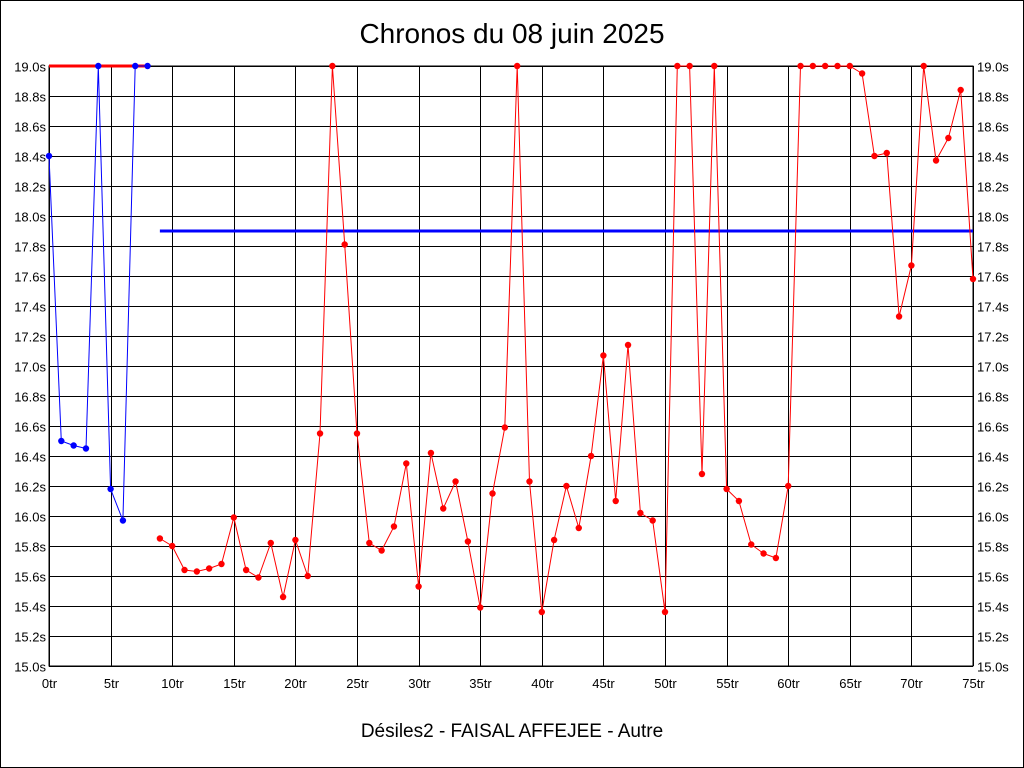 The width and height of the screenshot is (1024, 768). I want to click on y-tick-label-right: 16.8s, so click(993, 397).